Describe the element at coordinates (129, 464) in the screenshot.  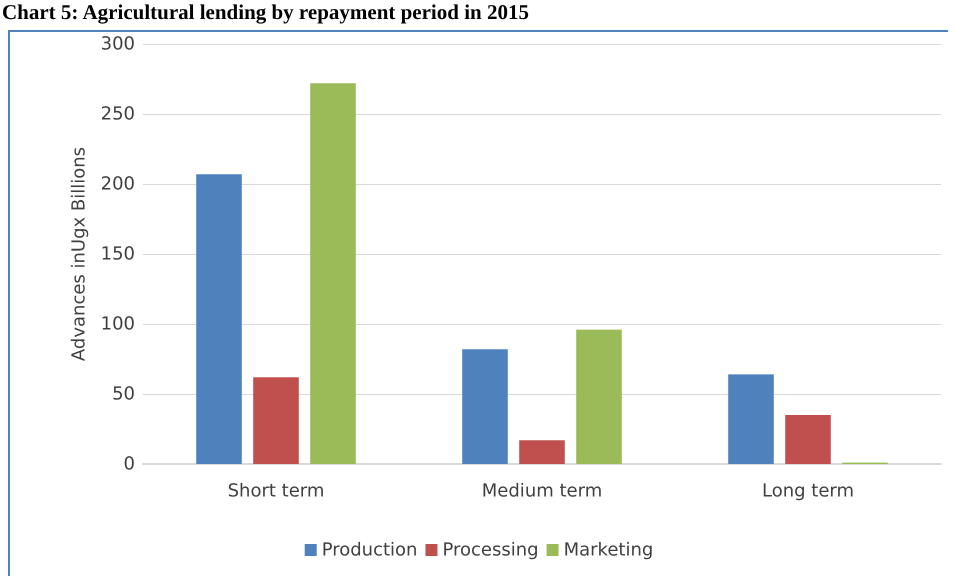
I see `y-tick-label: 0` at that location.